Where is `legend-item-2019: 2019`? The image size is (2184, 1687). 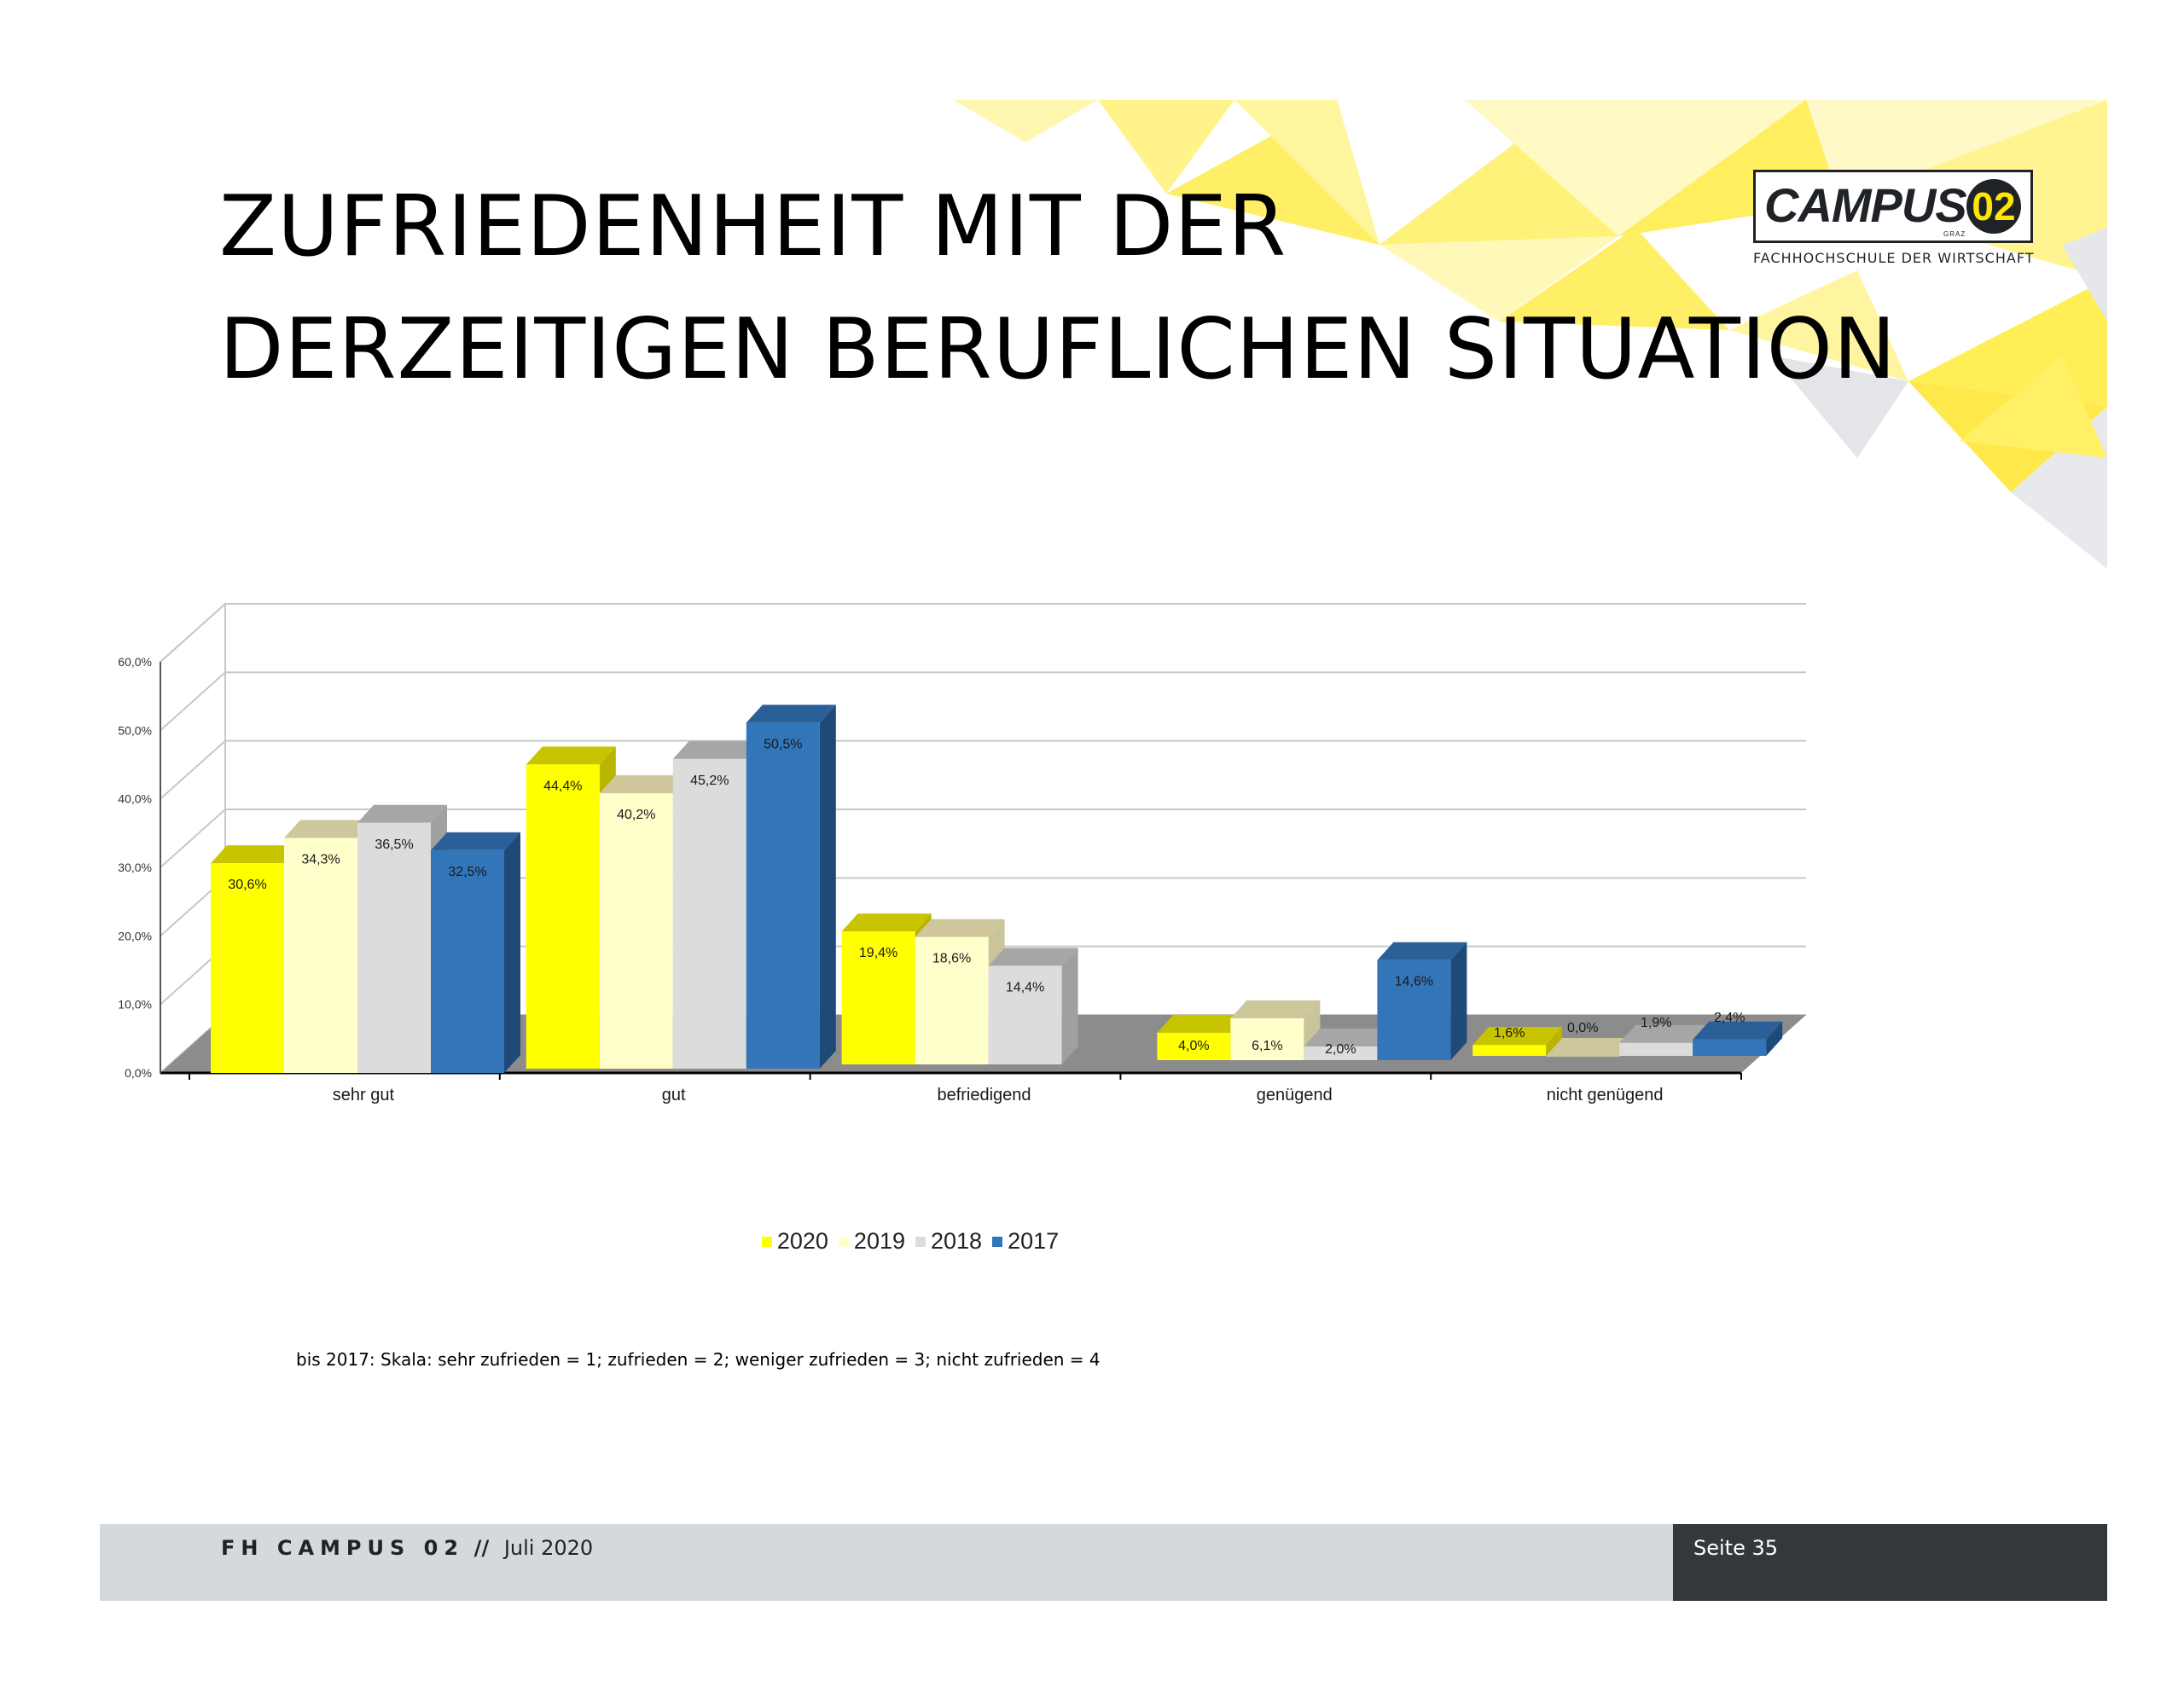 legend-item-2019: 2019 is located at coordinates (871, 1242).